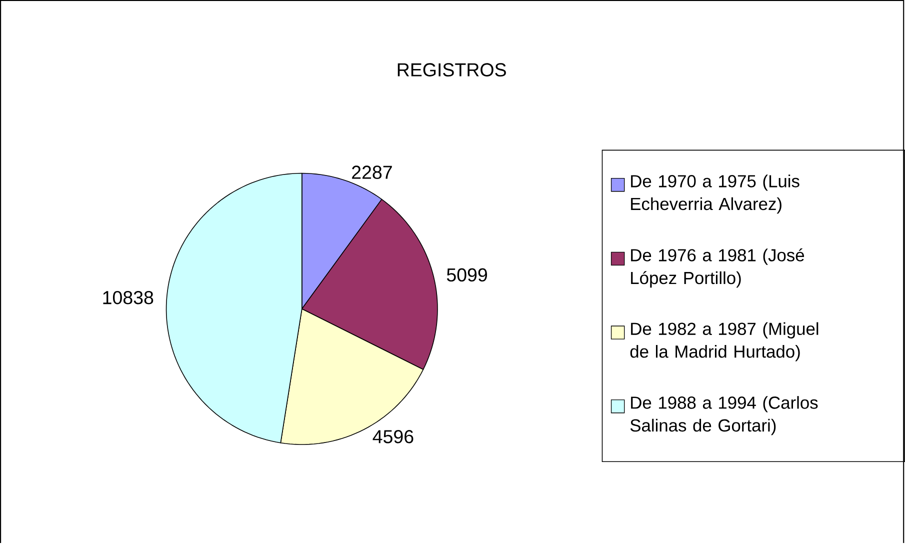  I want to click on data-label: 2287, so click(372, 173).